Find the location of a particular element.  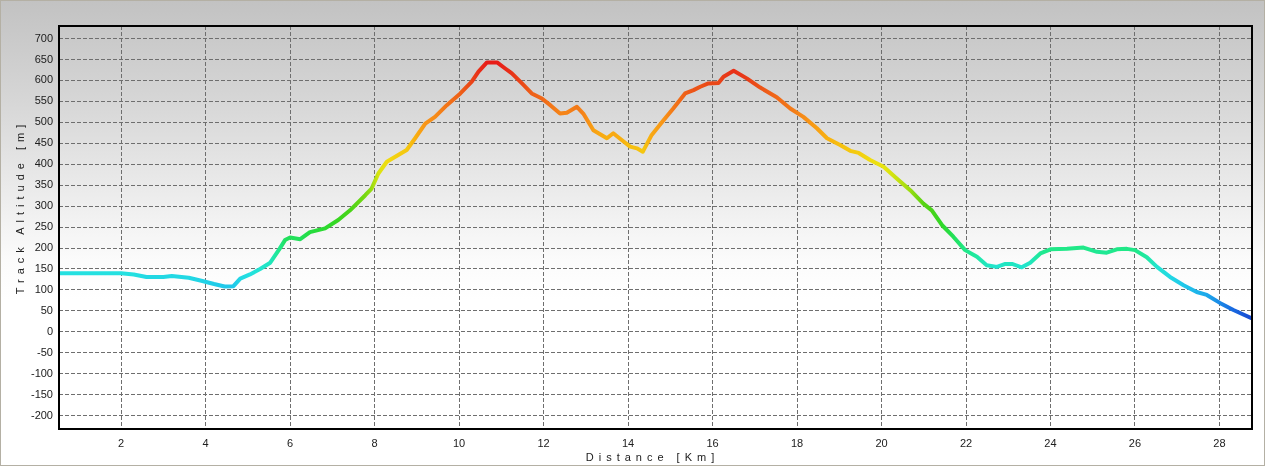

x-tick-label: 8 is located at coordinates (374, 442).